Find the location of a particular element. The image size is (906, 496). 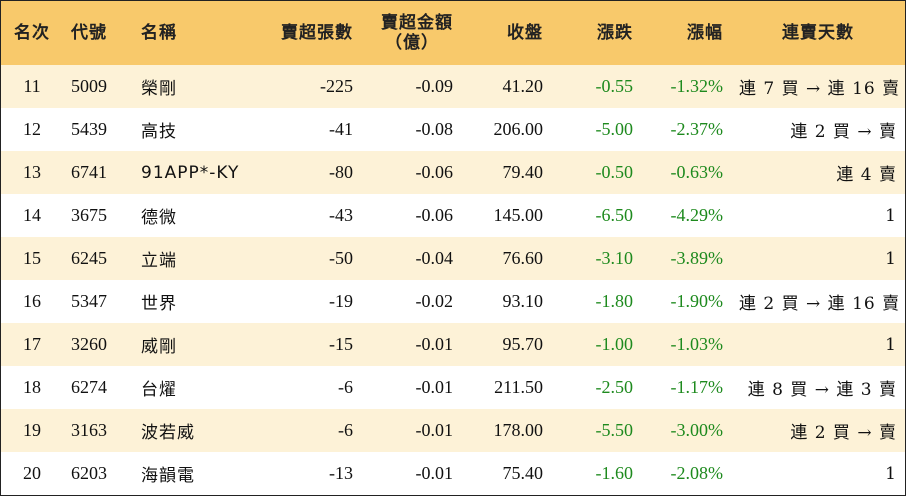

header-net-sell-amount: 賣超金額 （億） is located at coordinates (411, 33).